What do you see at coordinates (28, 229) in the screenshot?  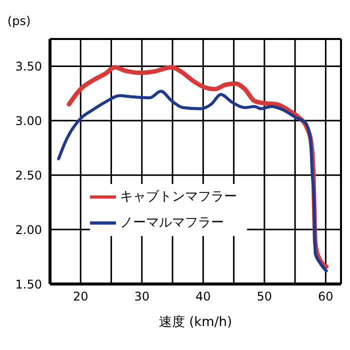 I see `y-tick-label: 2.00` at bounding box center [28, 229].